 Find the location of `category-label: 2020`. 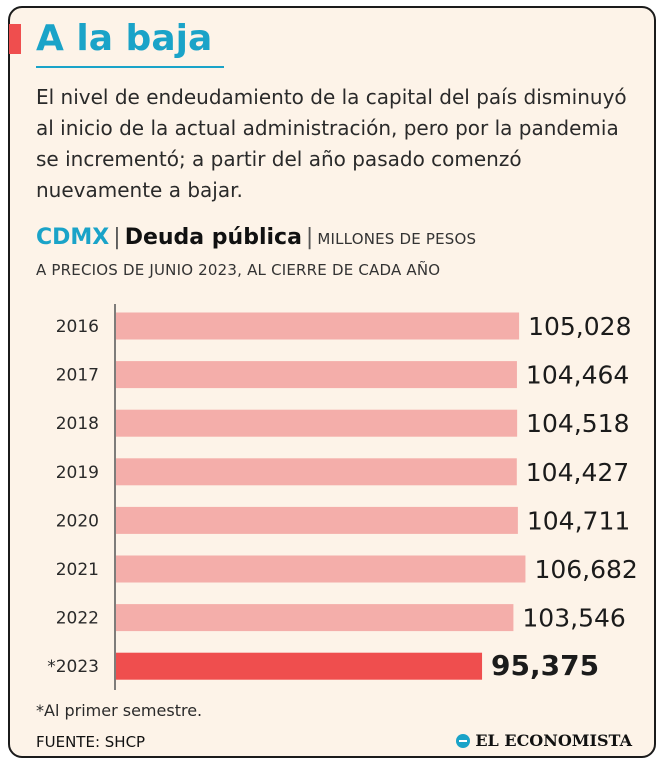

category-label: 2020 is located at coordinates (77, 521).